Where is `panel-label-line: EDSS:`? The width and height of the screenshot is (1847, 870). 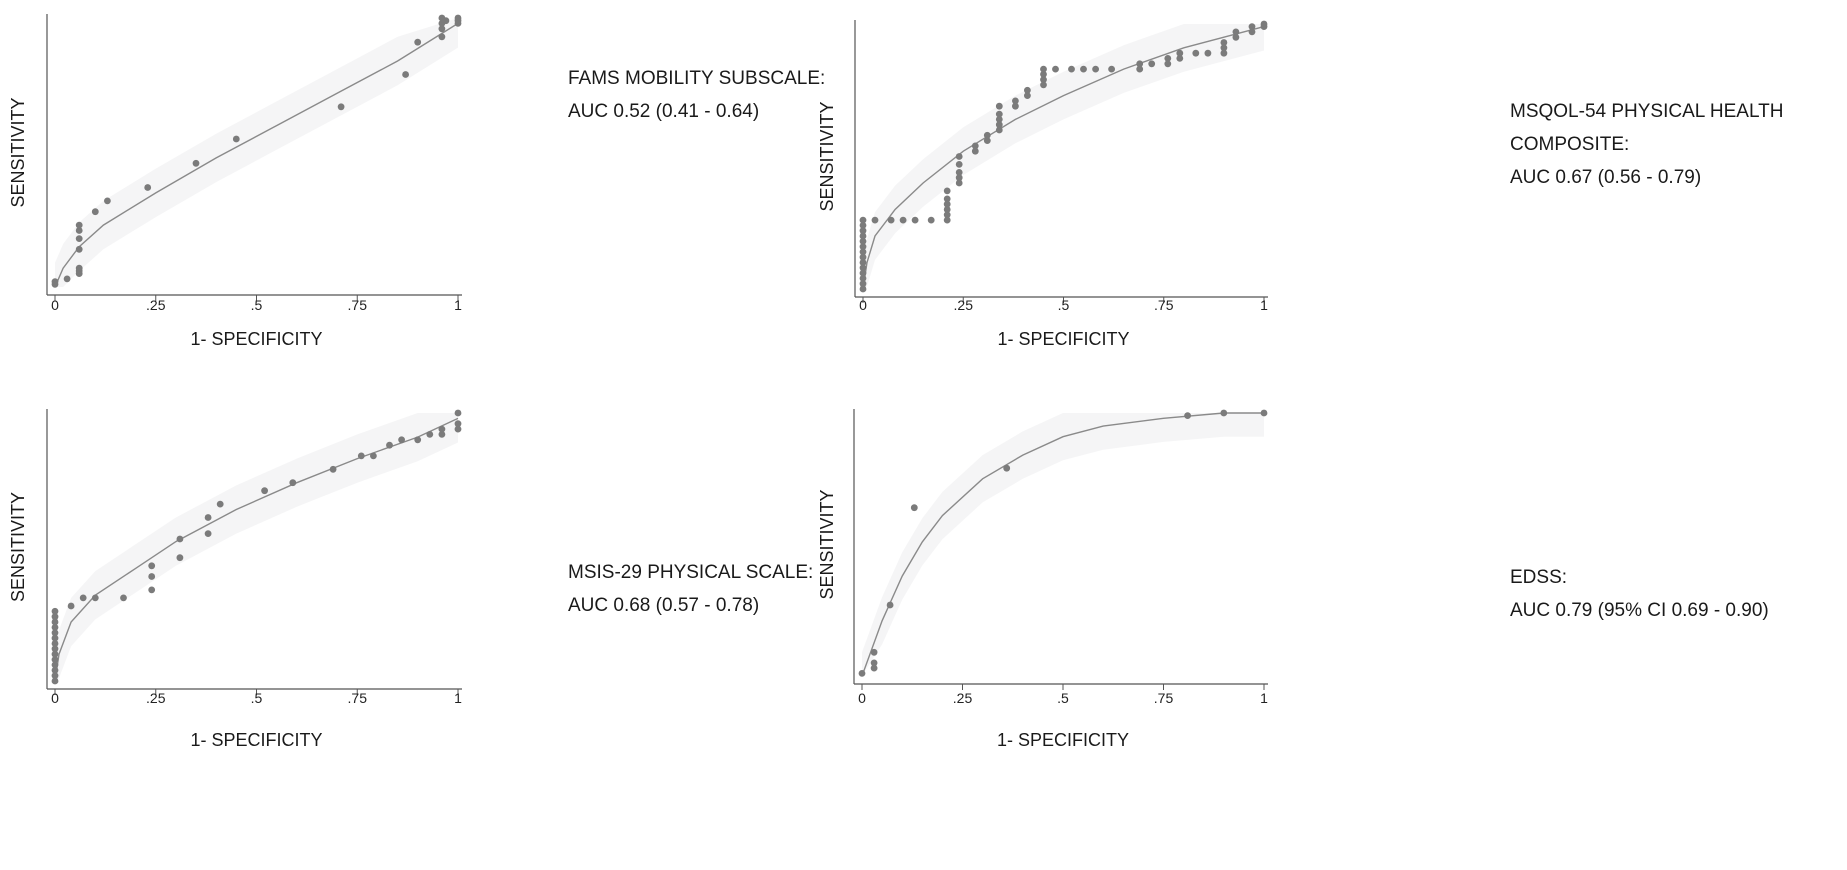
panel-label-line: EDSS: is located at coordinates (1538, 577).